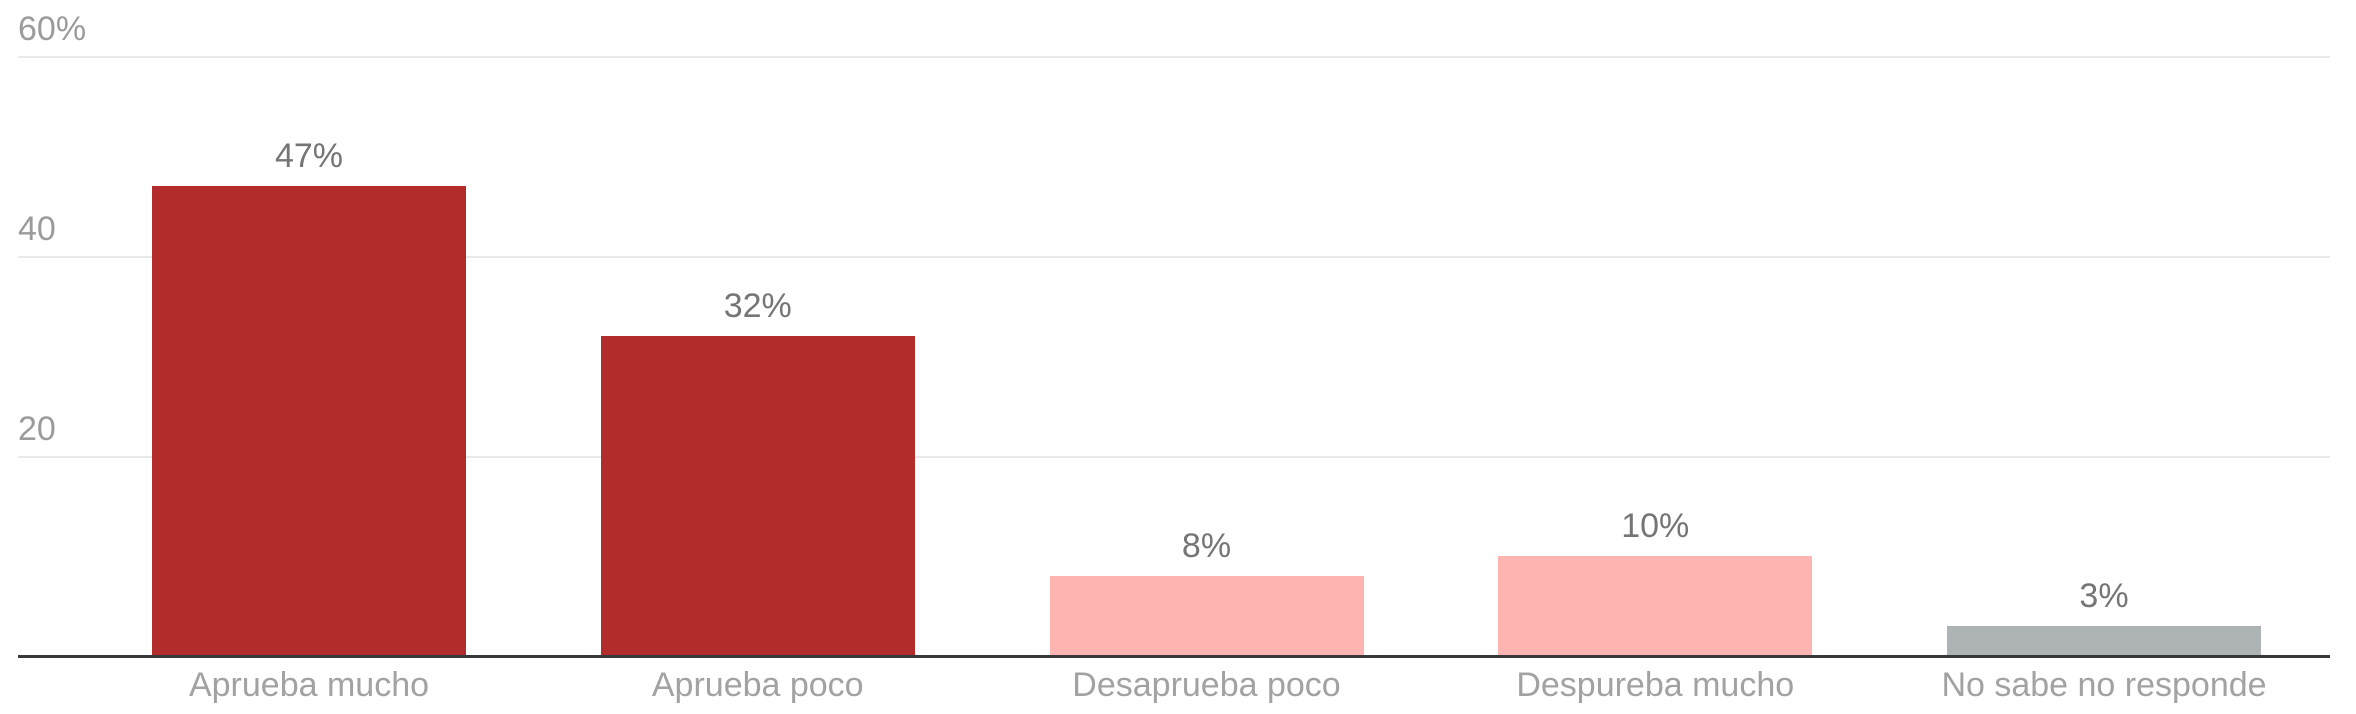  I want to click on bar-no-sabe-no-responde, so click(2104, 641).